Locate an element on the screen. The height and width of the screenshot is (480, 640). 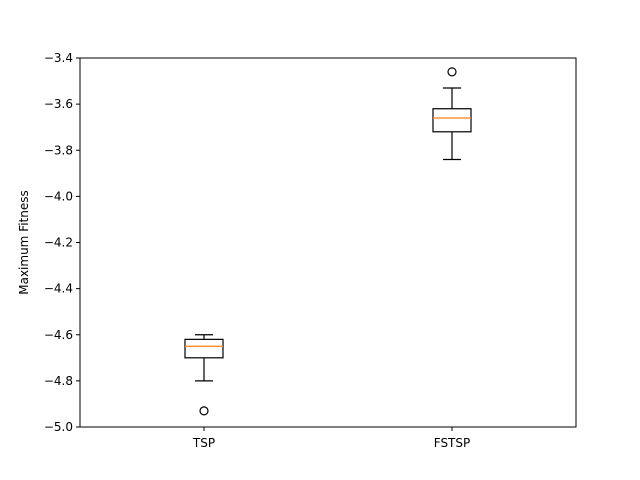
x-tick-label: TSP is located at coordinates (203, 443).